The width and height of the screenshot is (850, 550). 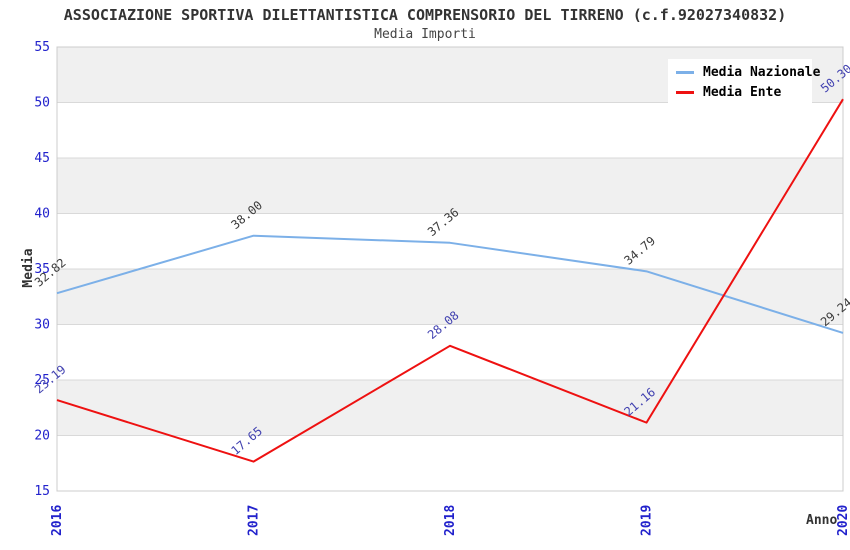 I want to click on legend-label-media-ente: Media Ente, so click(x=742, y=92).